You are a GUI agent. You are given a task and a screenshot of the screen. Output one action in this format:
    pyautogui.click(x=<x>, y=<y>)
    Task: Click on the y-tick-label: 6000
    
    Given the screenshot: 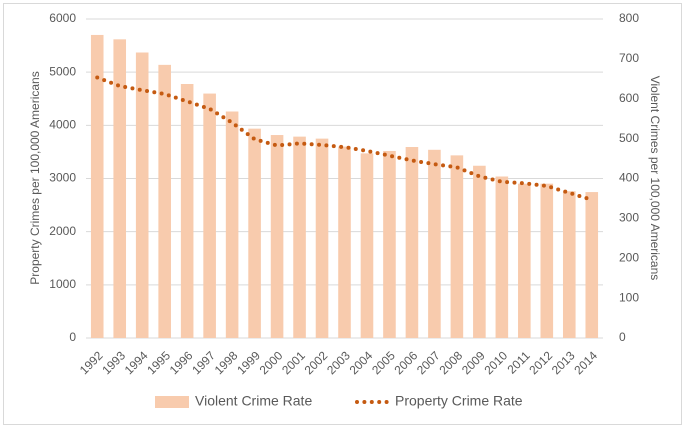 What is the action you would take?
    pyautogui.click(x=62, y=18)
    